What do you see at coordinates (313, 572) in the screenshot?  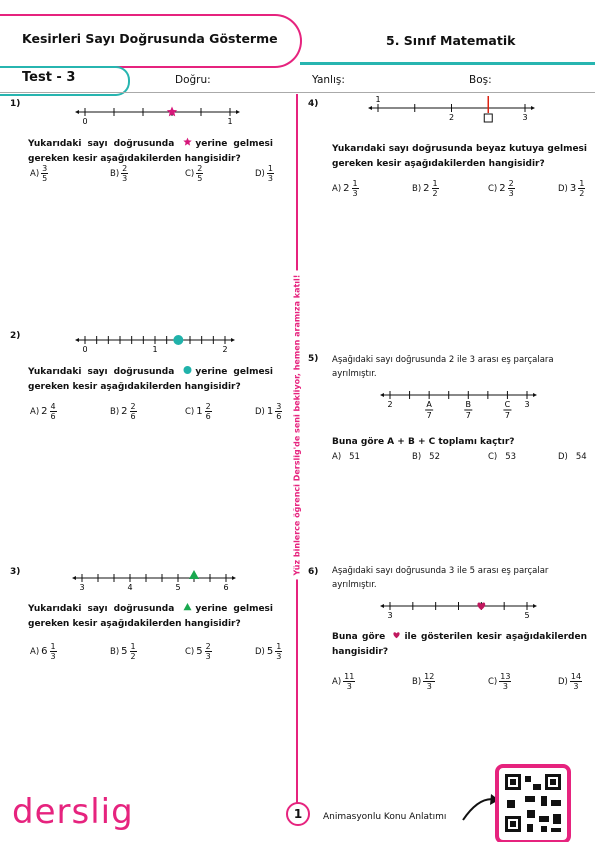 I see `question-number: 6)` at bounding box center [313, 572].